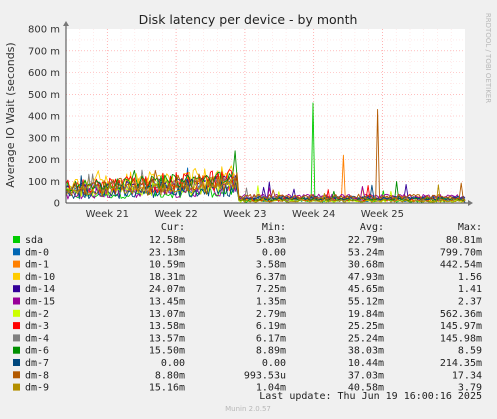 Image resolution: width=497 pixels, height=419 pixels. What do you see at coordinates (37, 338) in the screenshot?
I see `legend-name-dm-4: dm-4` at bounding box center [37, 338].